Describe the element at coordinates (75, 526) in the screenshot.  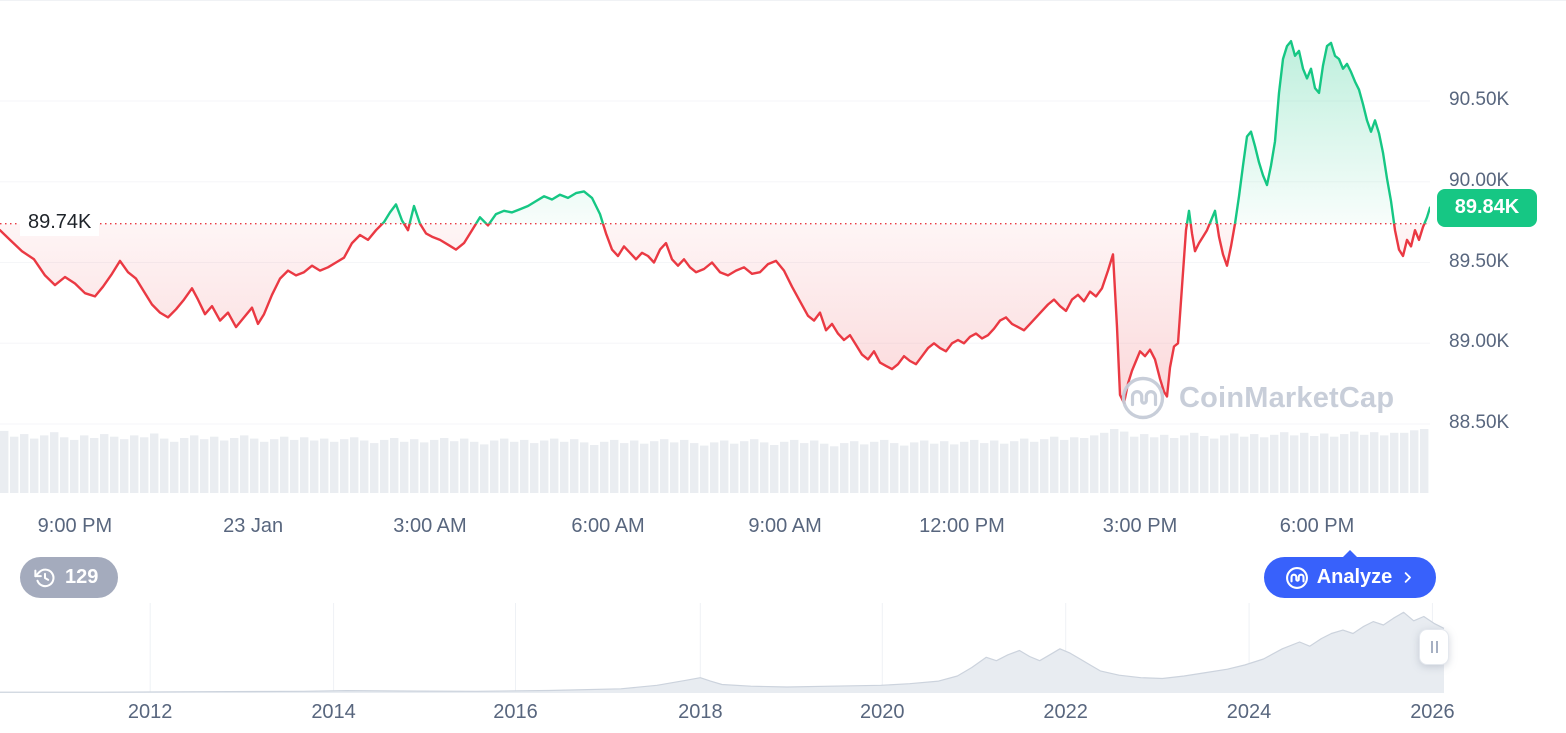
I see `x-axis-label: 9:00 PM` at that location.